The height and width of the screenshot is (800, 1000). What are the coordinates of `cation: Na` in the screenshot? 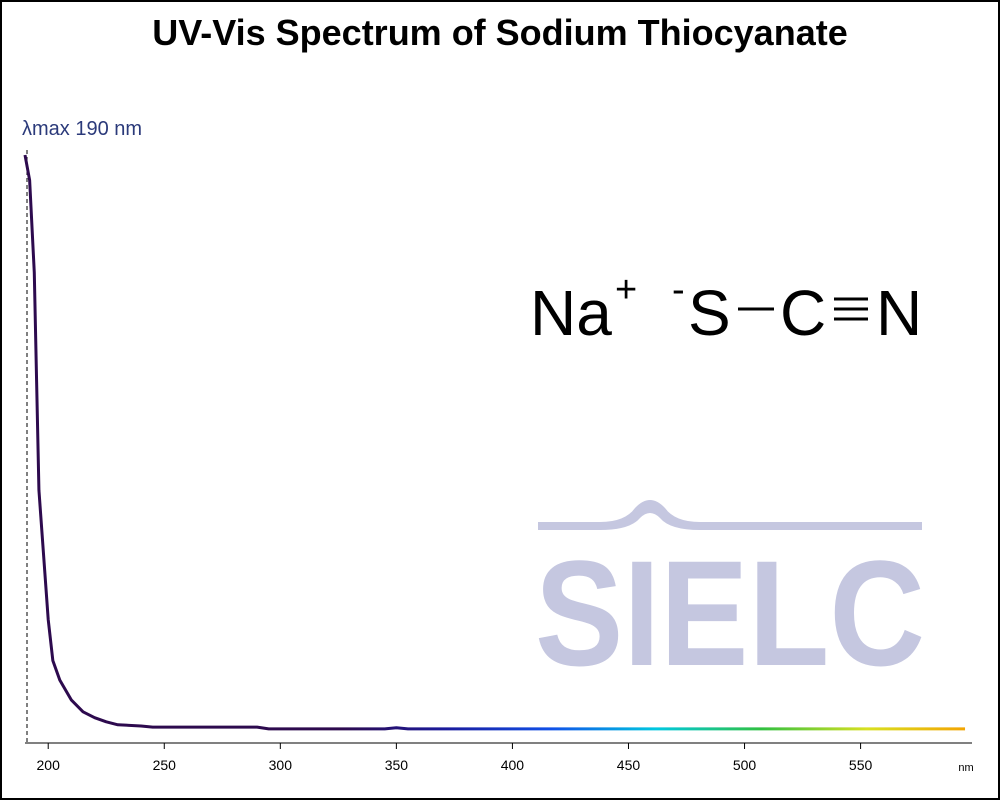 It's located at (571, 313).